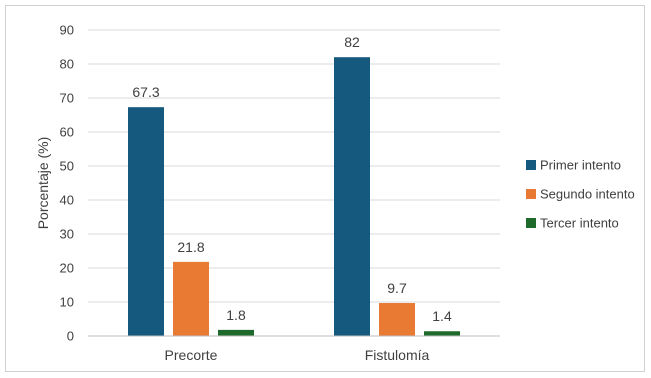 Image resolution: width=651 pixels, height=378 pixels. What do you see at coordinates (67, 200) in the screenshot?
I see `y-tick-label: 40` at bounding box center [67, 200].